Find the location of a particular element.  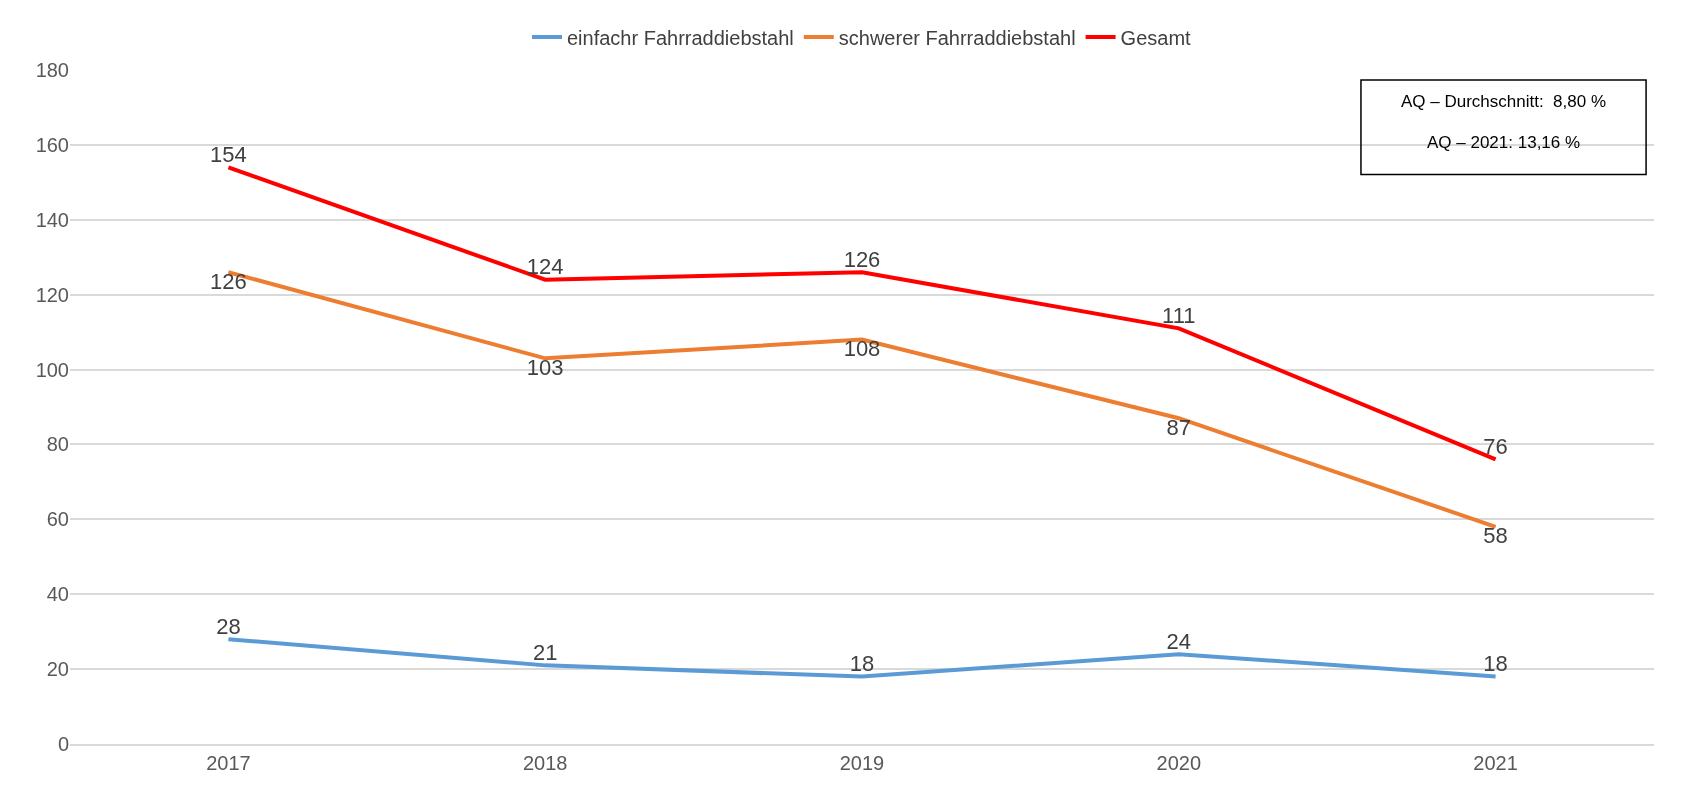

data-label: 124 is located at coordinates (545, 267).